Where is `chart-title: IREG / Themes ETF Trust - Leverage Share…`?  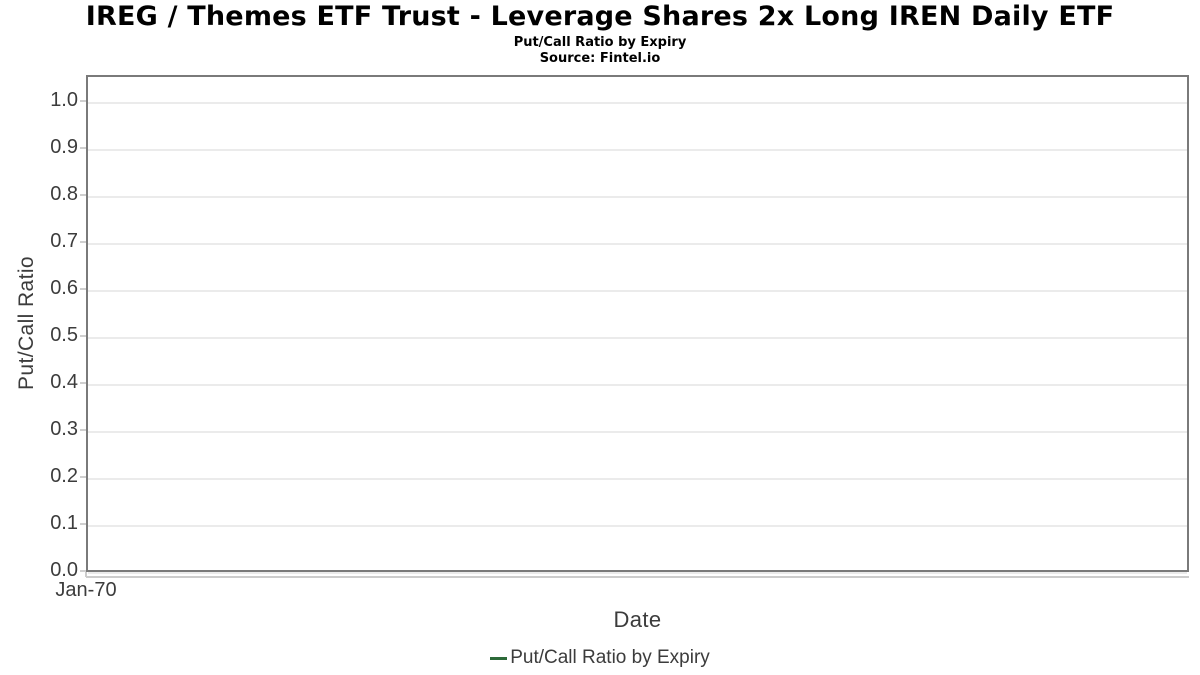
chart-title: IREG / Themes ETF Trust - Leverage Share… is located at coordinates (600, 16).